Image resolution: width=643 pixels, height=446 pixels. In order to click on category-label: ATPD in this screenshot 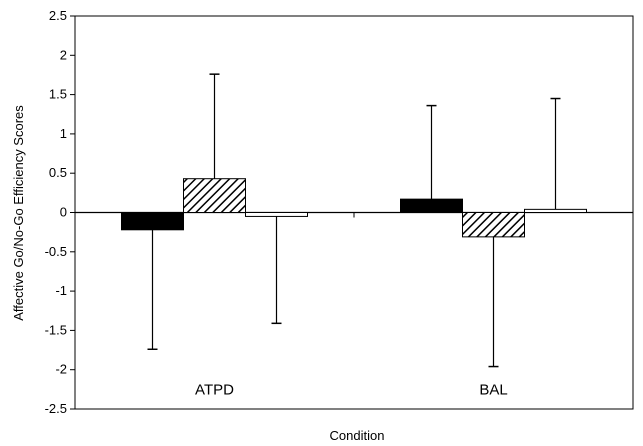, I will do `click(214, 389)`.